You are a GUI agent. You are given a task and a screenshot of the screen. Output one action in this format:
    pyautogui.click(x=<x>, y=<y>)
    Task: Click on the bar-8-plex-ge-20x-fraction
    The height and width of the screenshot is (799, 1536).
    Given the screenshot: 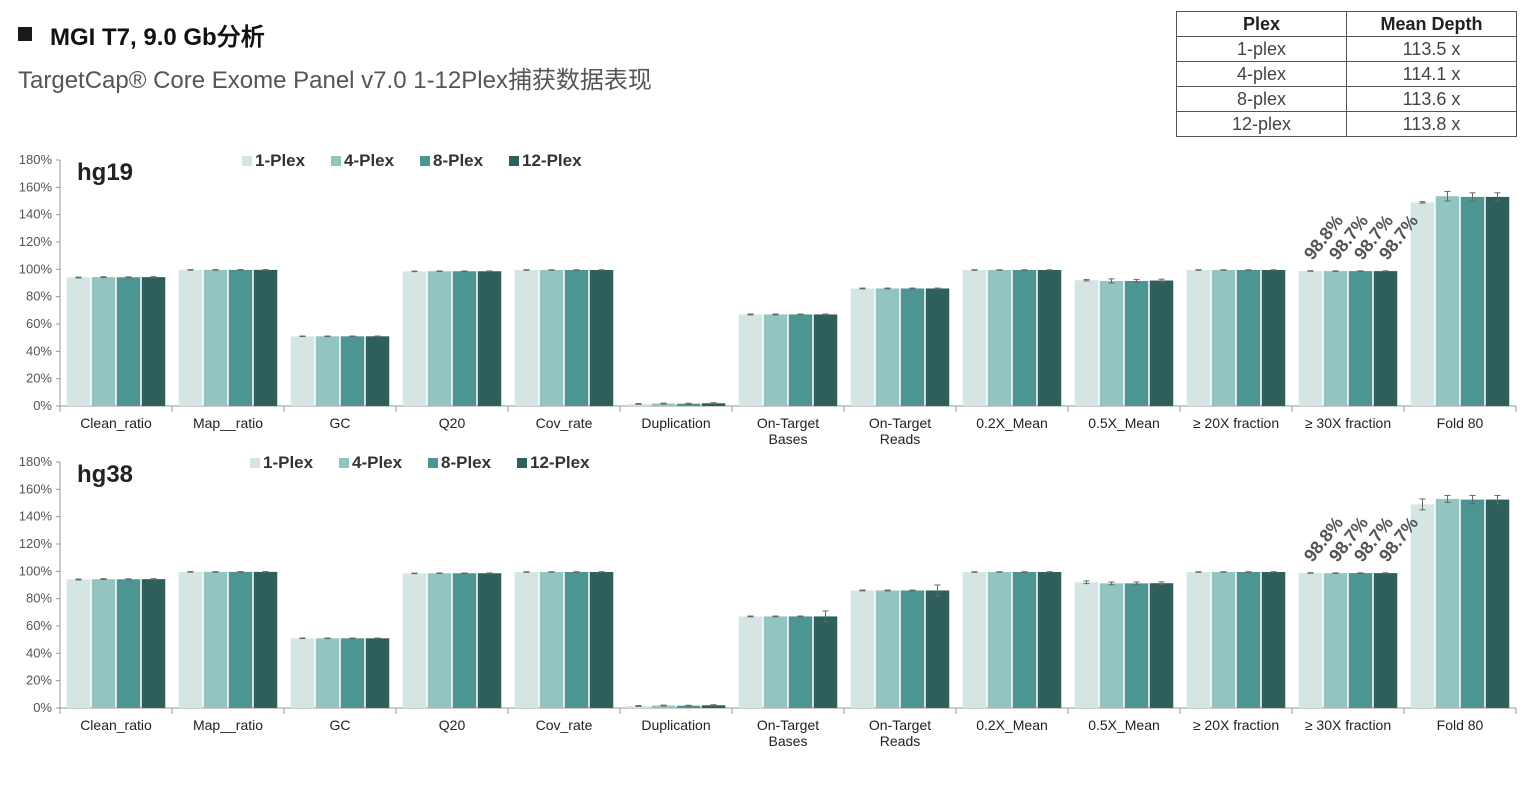 What is the action you would take?
    pyautogui.click(x=1248, y=640)
    